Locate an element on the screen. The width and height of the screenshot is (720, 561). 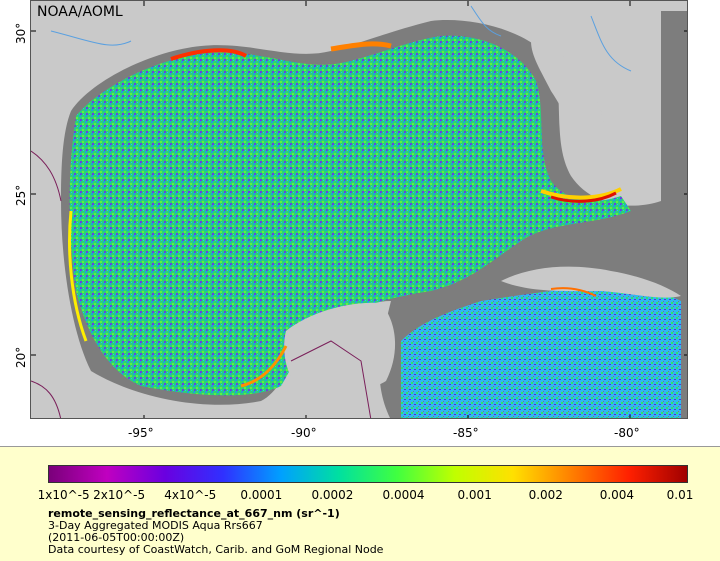
coastal-high-florida is located at coordinates (581, 193).